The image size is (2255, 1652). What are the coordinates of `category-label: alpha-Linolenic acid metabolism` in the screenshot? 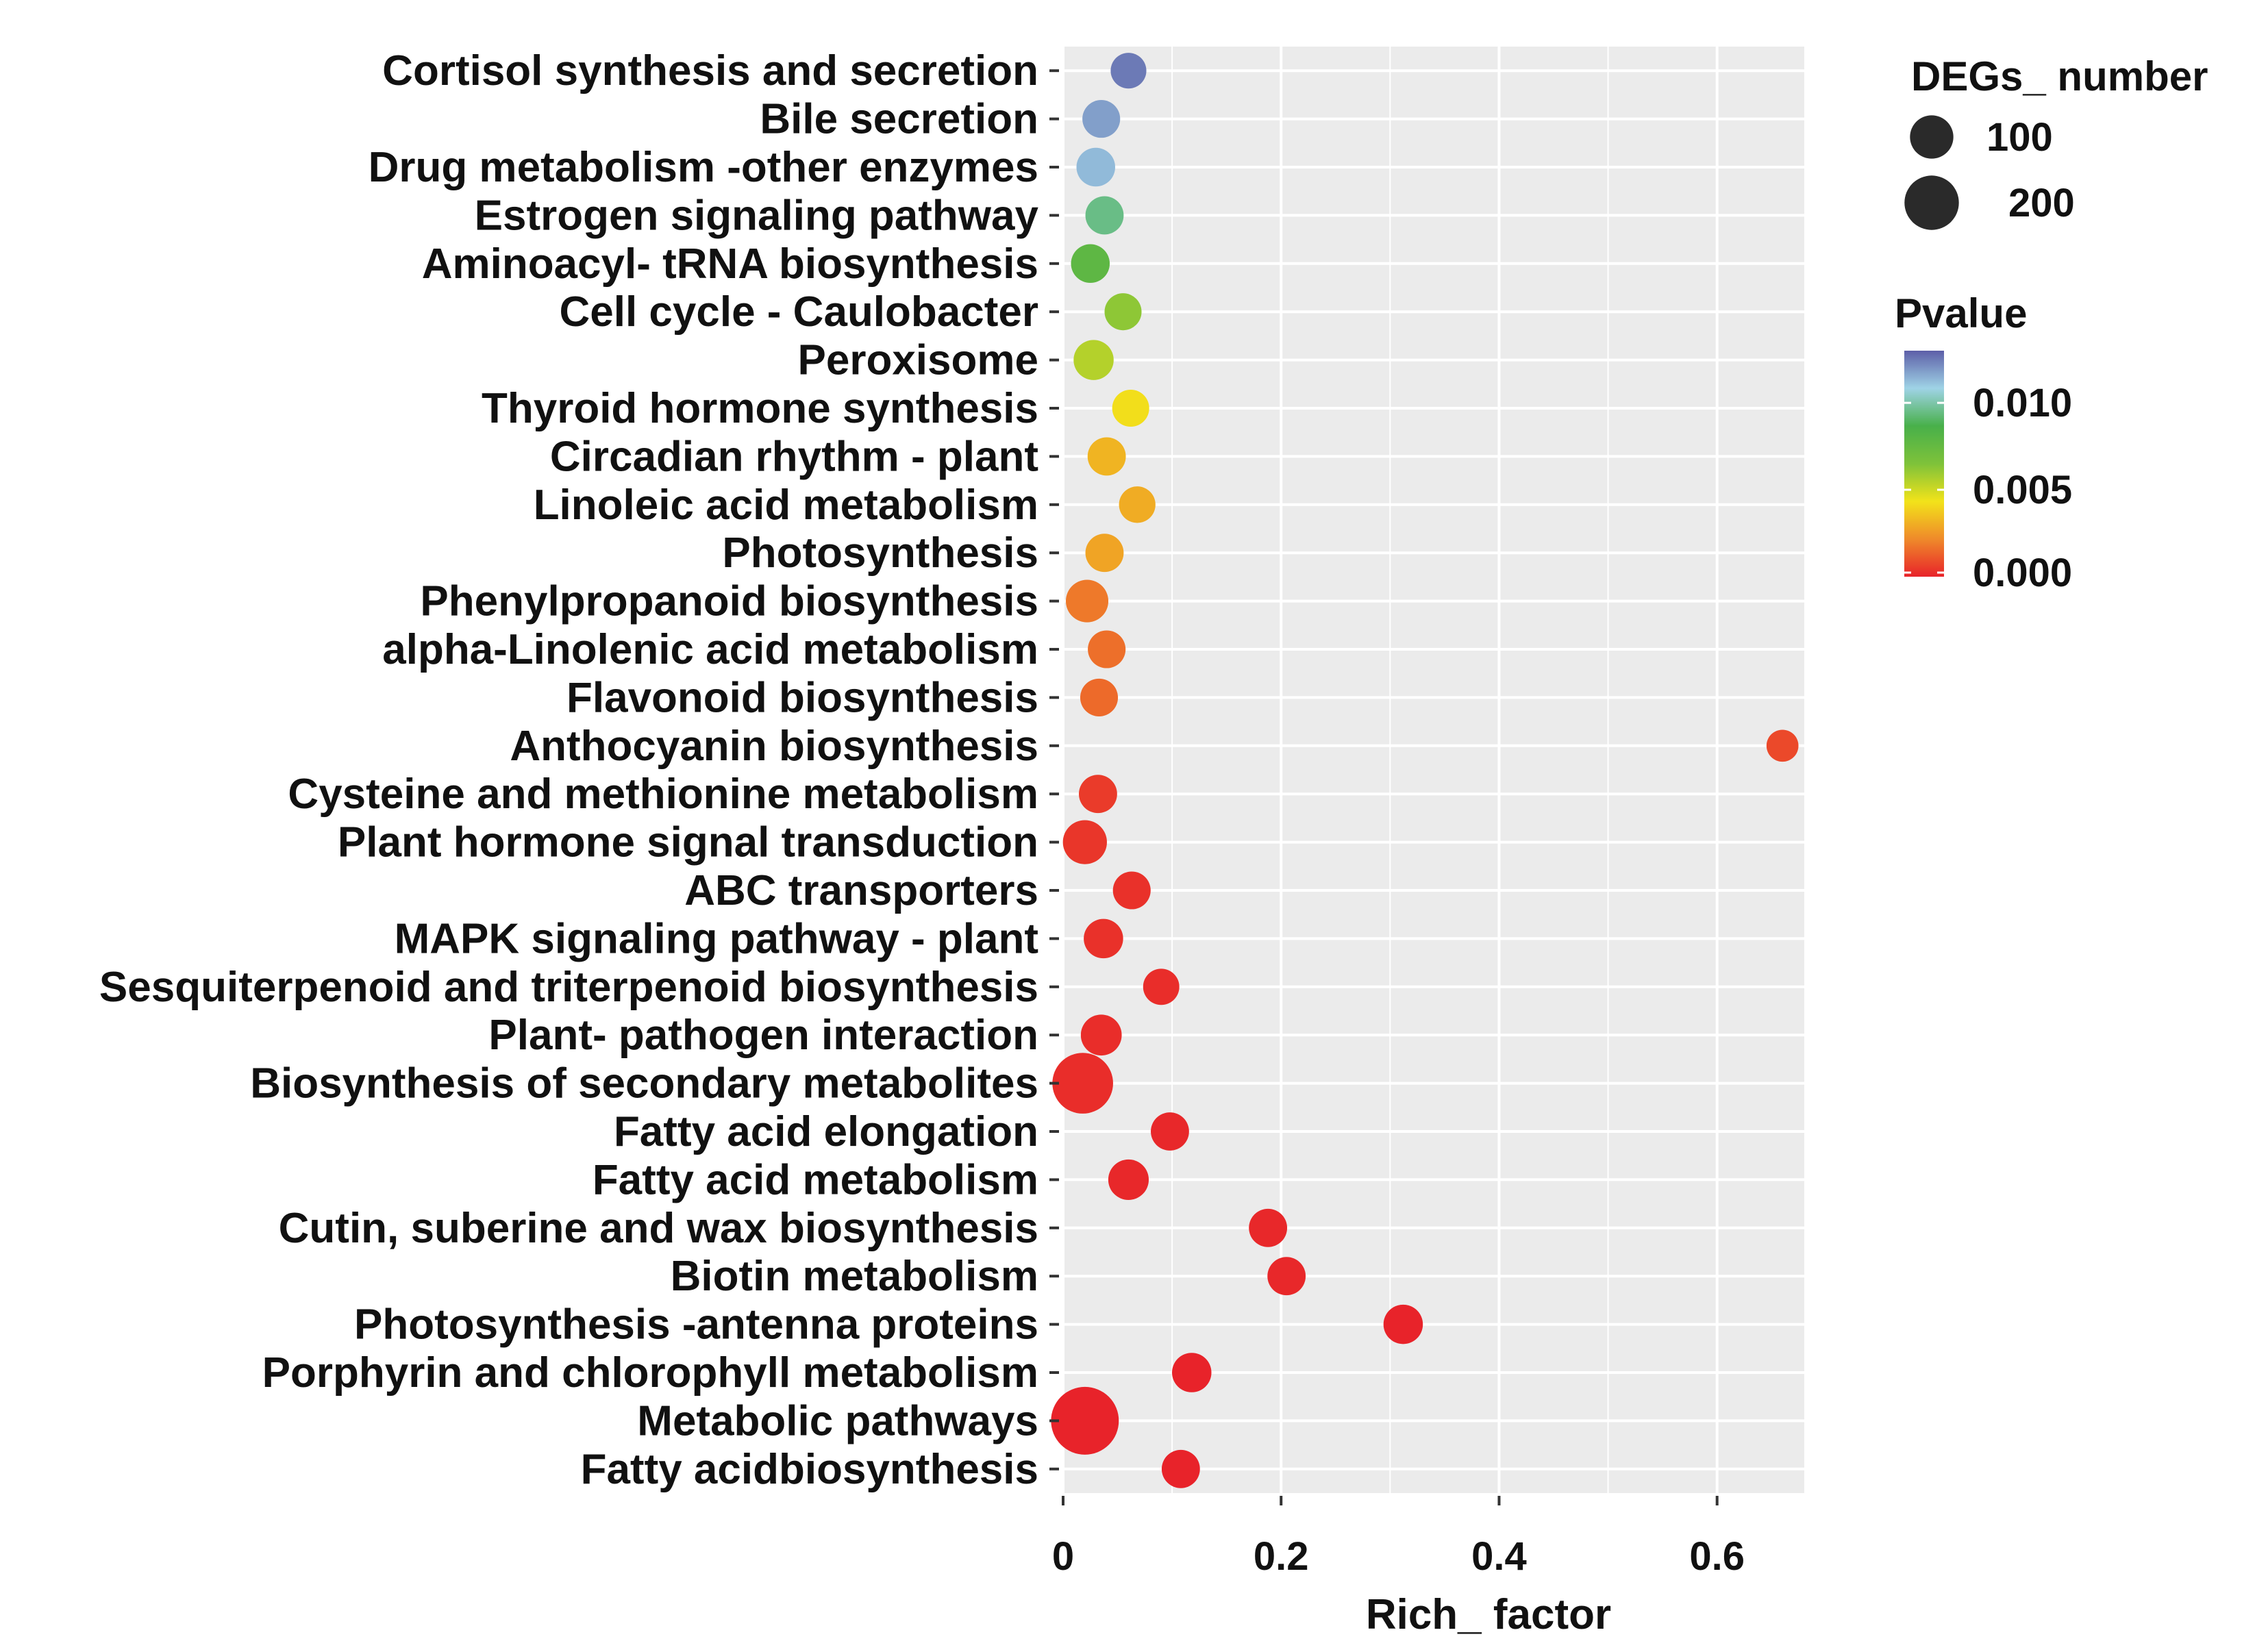 It's located at (710, 649).